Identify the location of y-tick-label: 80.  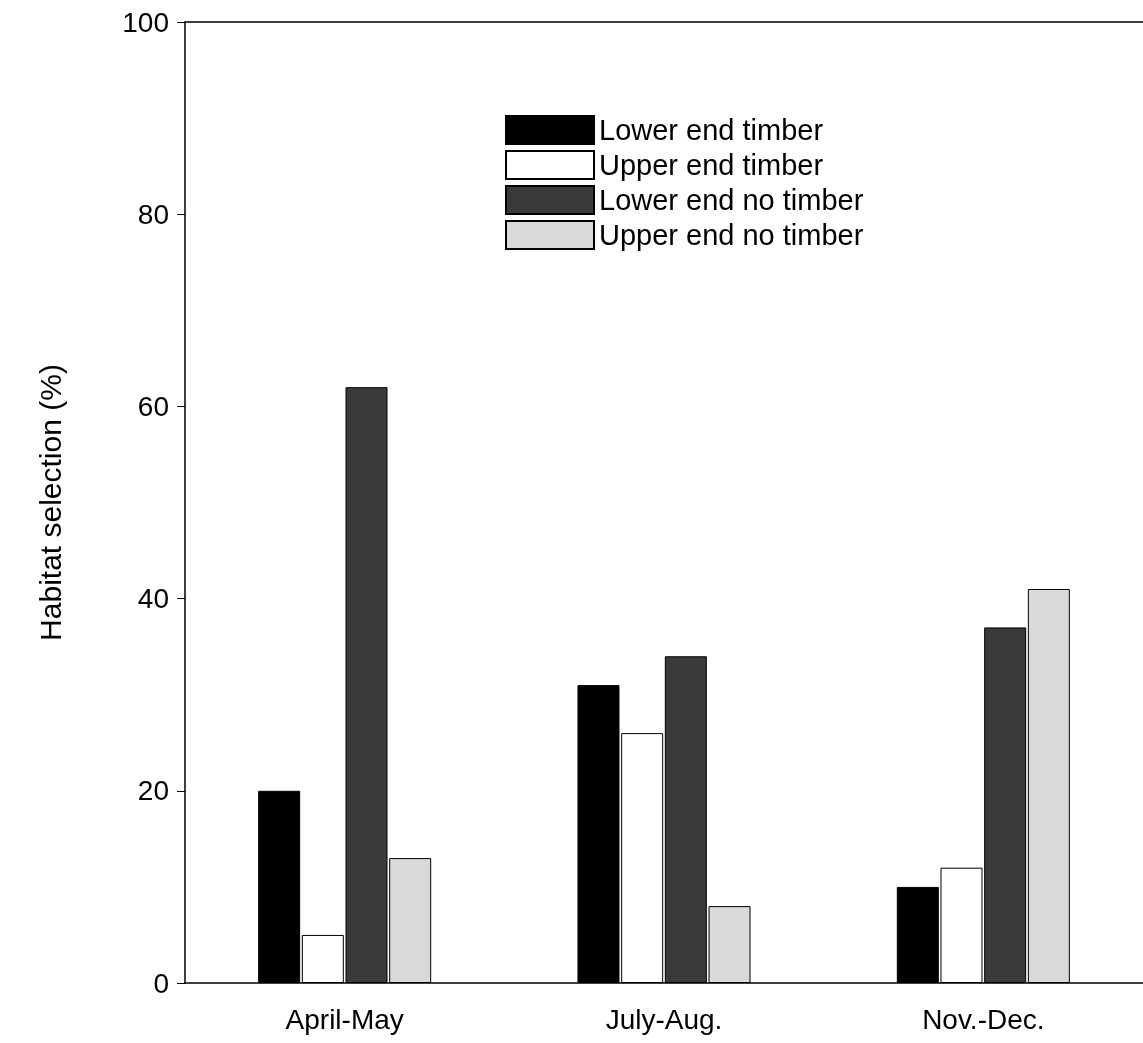
(153, 214).